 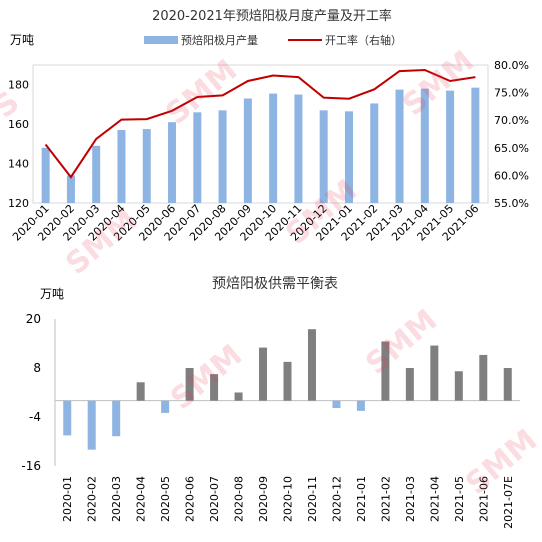 I want to click on x-tick-label: 2020-04, so click(x=141, y=499).